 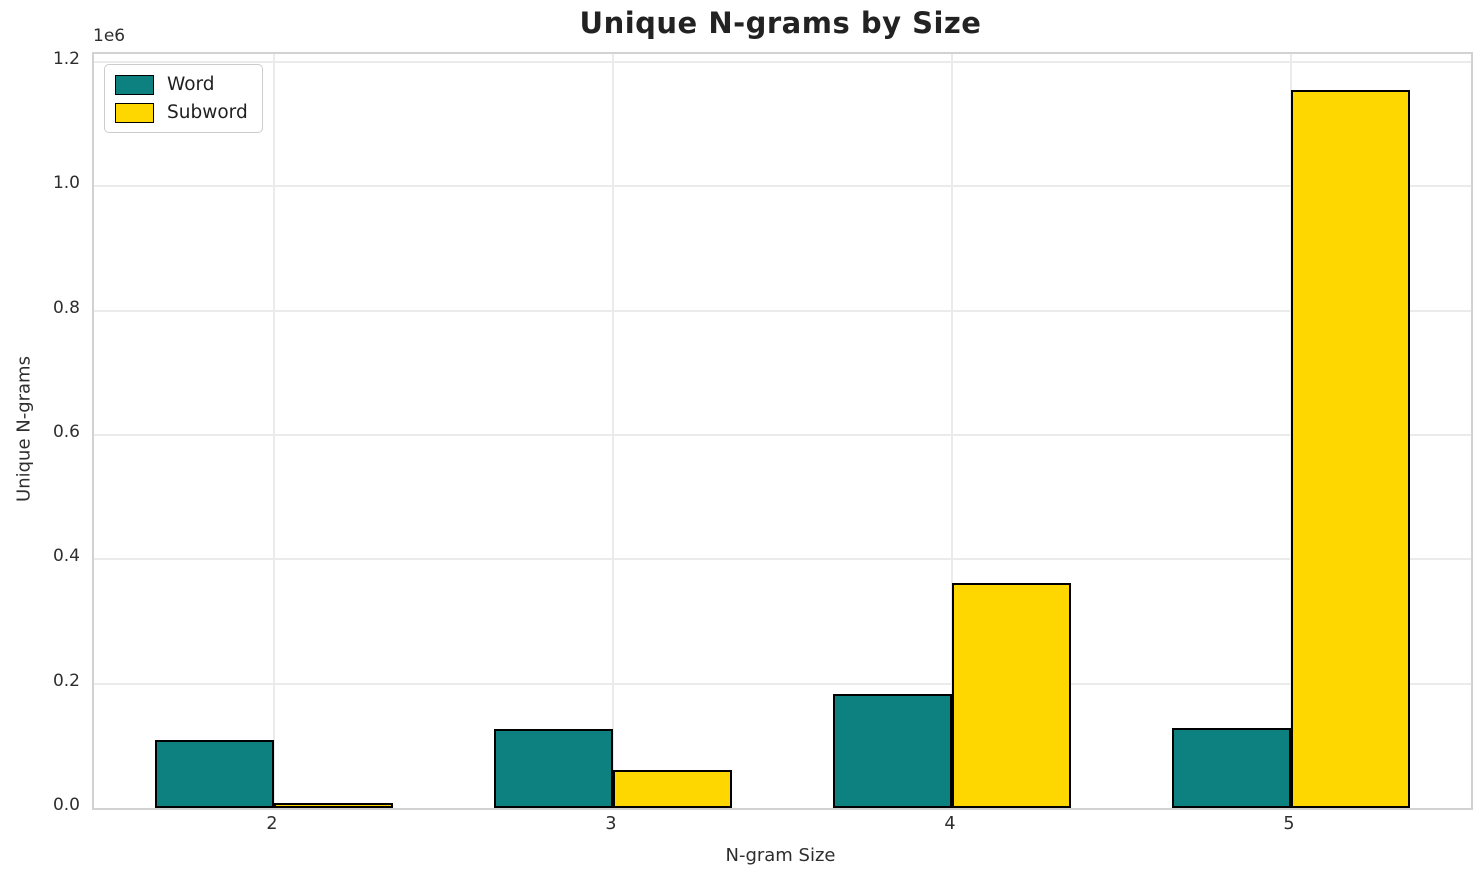 I want to click on x-axis-label: N-gram Size, so click(x=780, y=855).